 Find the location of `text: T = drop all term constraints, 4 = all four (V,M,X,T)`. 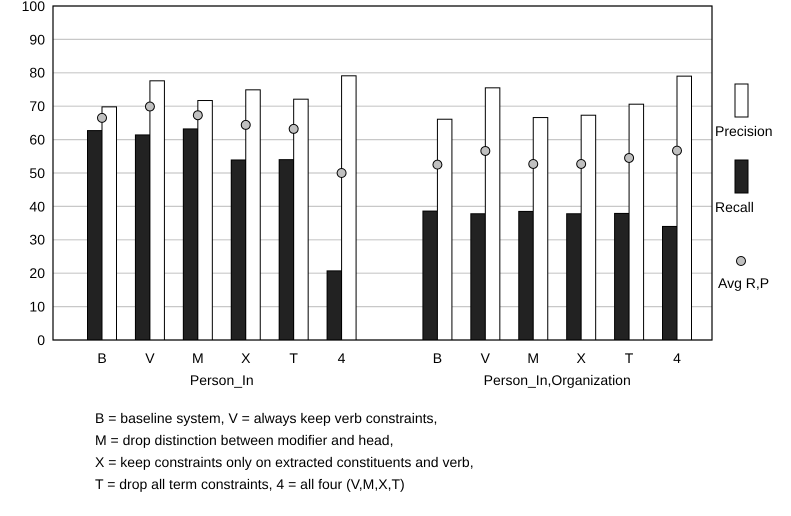

text: T = drop all term constraints, 4 = all four (V,M,X,T) is located at coordinates (250, 484).